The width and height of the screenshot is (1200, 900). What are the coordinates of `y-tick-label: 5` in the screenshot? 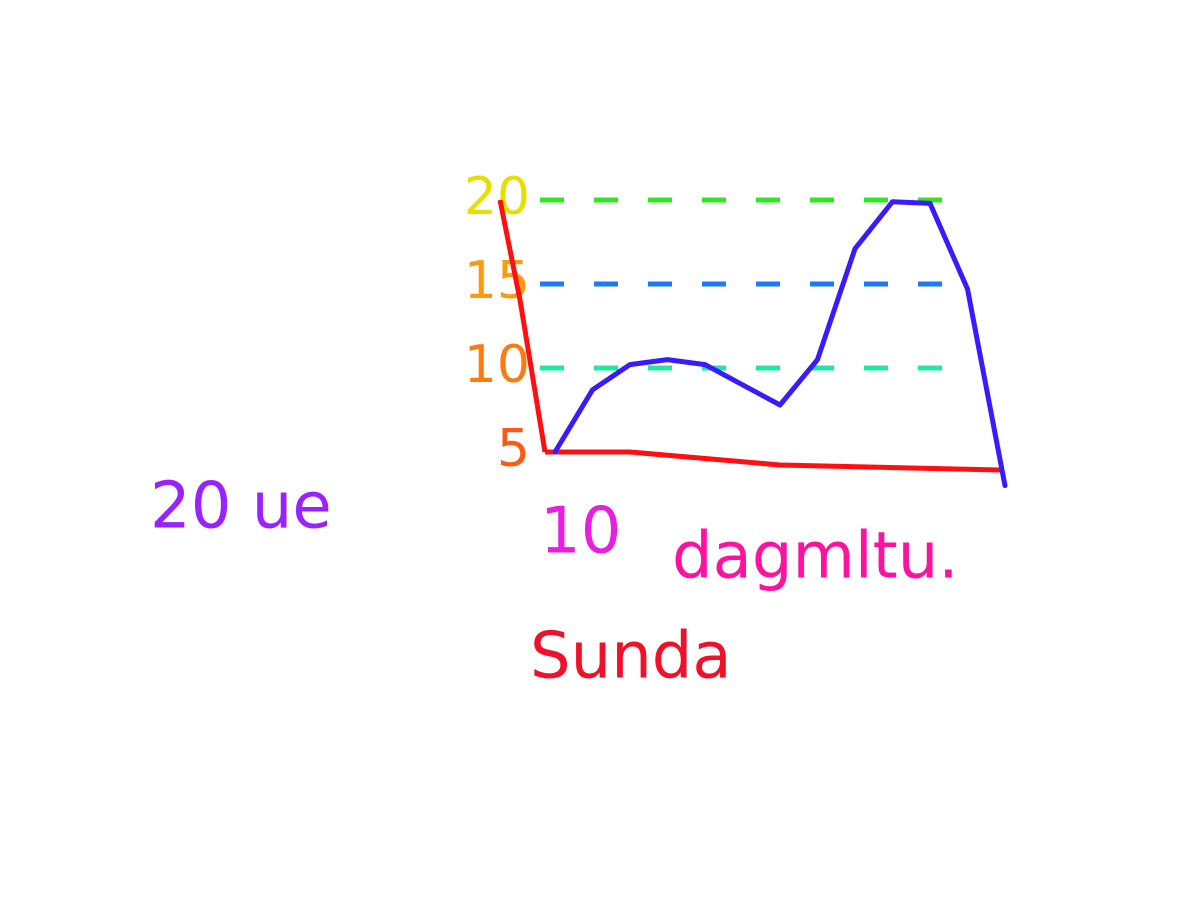 It's located at (513, 449).